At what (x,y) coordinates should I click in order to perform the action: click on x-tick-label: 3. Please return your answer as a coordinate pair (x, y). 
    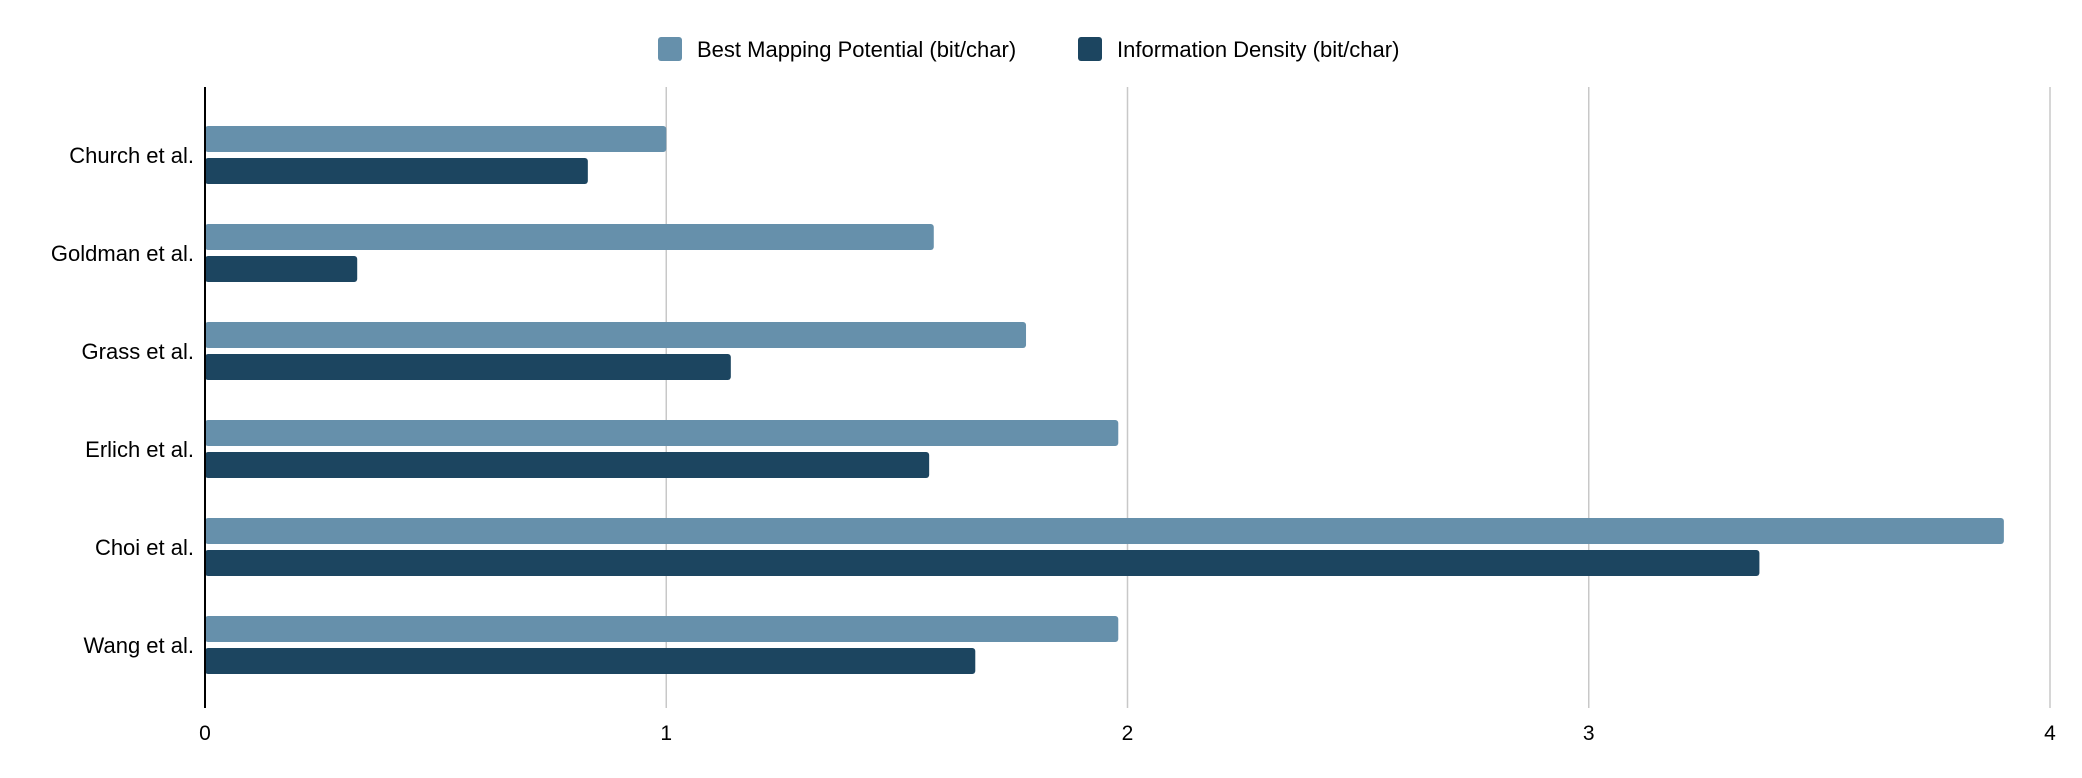
    Looking at the image, I should click on (1589, 733).